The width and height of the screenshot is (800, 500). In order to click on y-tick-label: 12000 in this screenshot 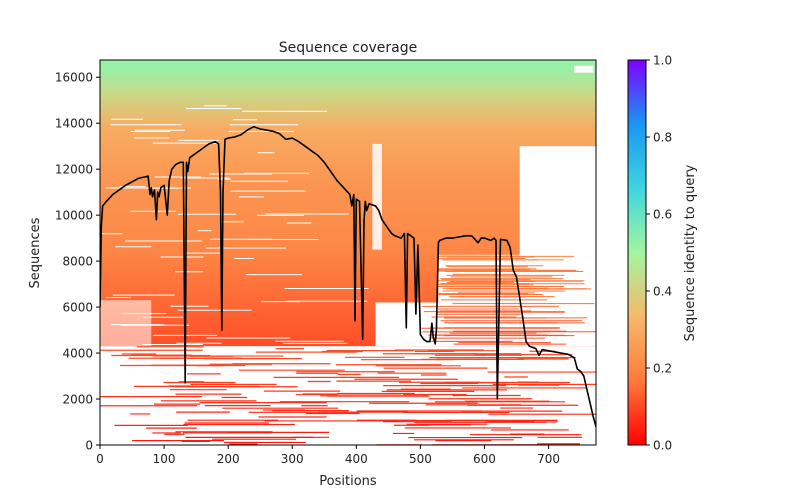, I will do `click(74, 170)`.